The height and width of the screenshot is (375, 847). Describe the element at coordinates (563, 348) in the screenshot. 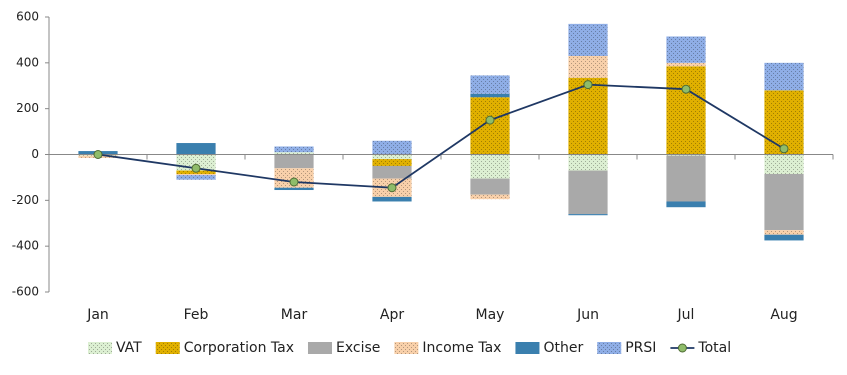

I see `legend-label: Other` at that location.